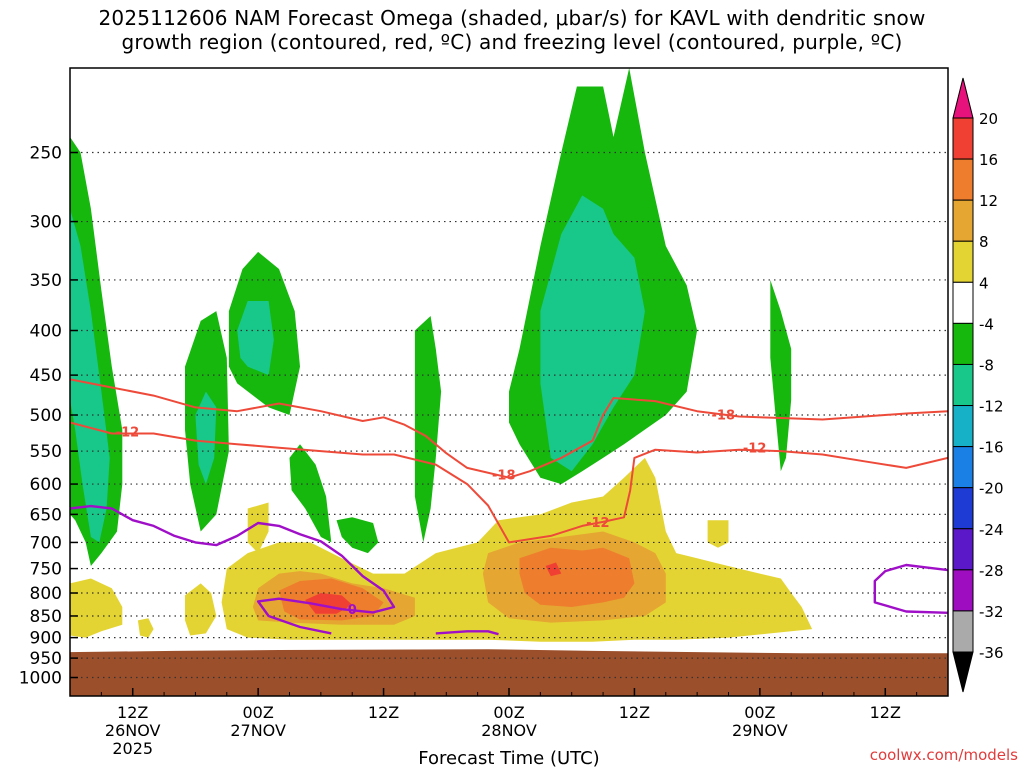  Describe the element at coordinates (132, 712) in the screenshot. I see `xtick-label-6-0: 12Z` at that location.